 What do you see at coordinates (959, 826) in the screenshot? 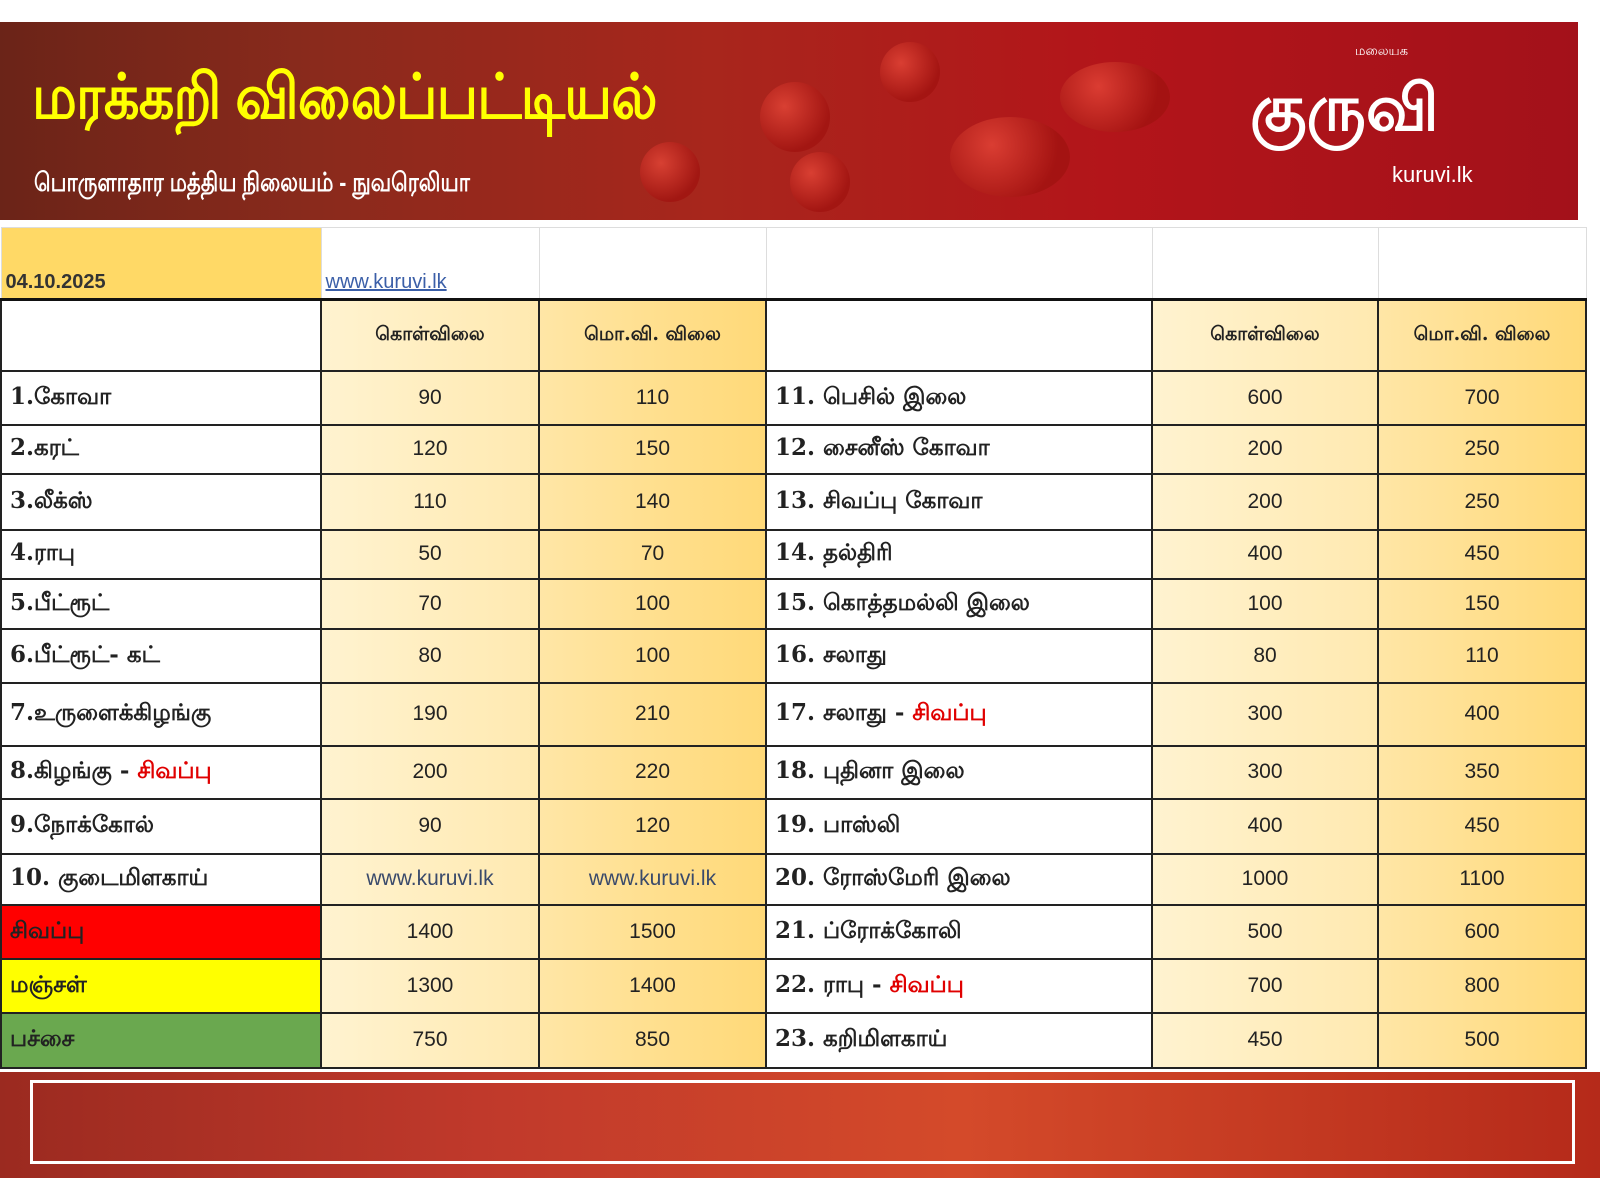
I see `item-name: 19. பாஸ்லி` at bounding box center [959, 826].